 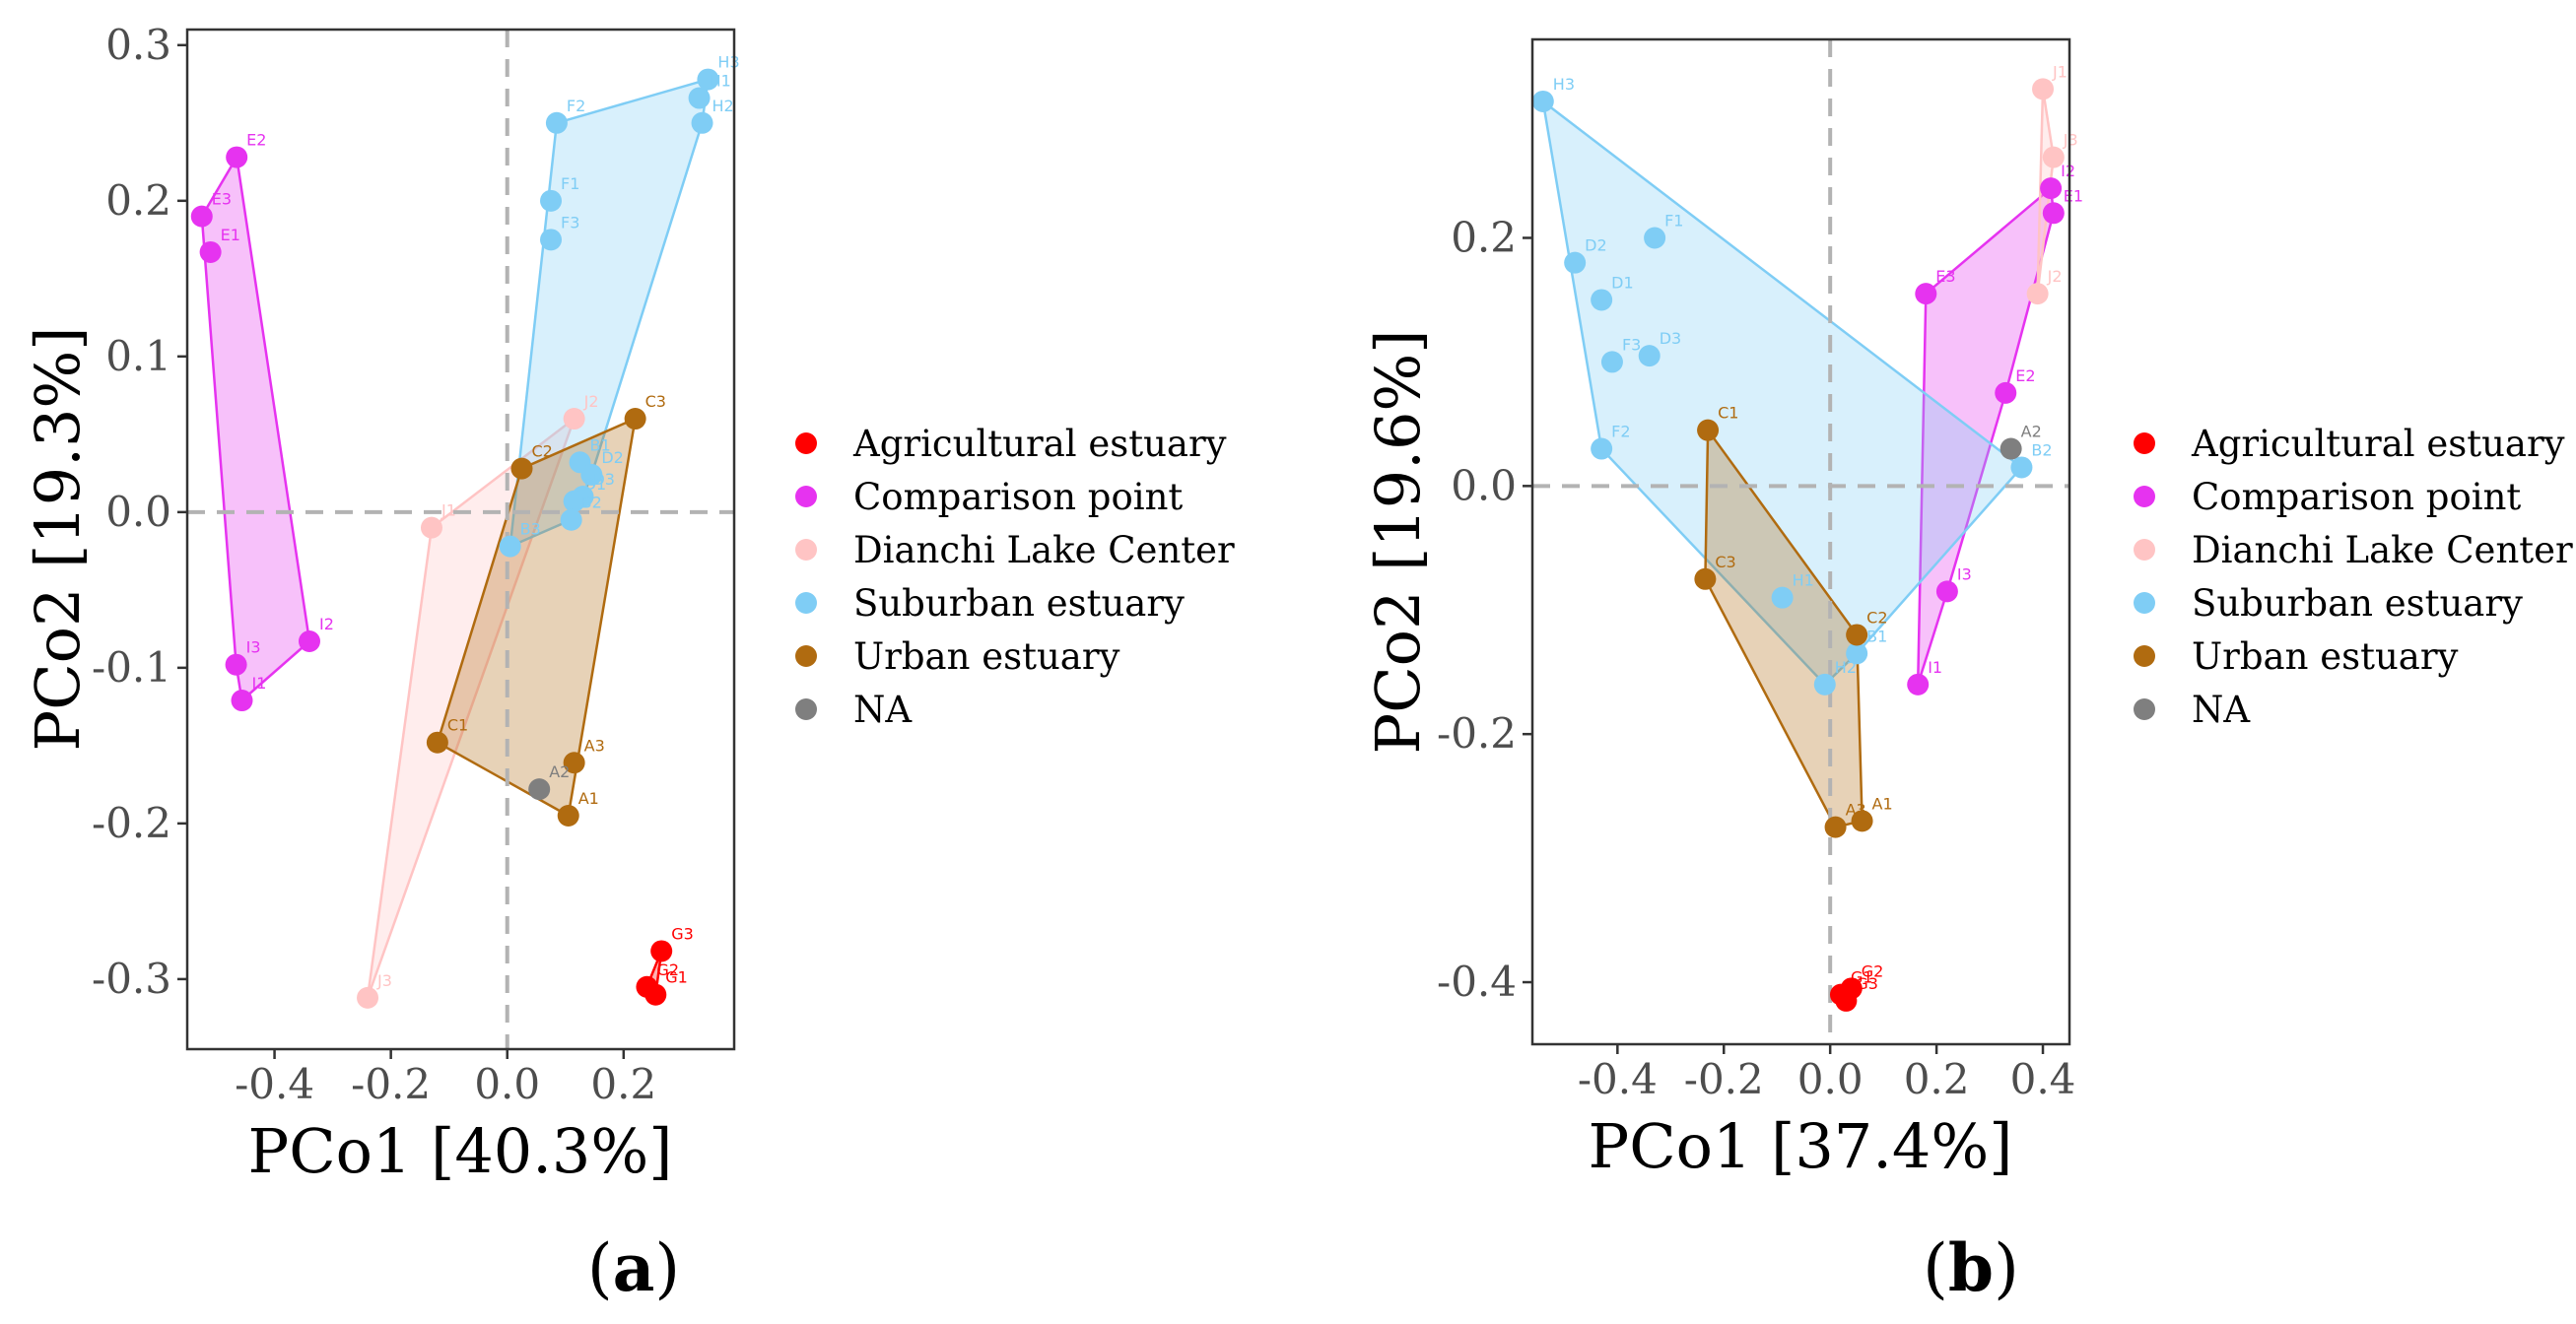 What do you see at coordinates (1862, 978) in the screenshot?
I see `point-label-b-G1: G1` at bounding box center [1862, 978].